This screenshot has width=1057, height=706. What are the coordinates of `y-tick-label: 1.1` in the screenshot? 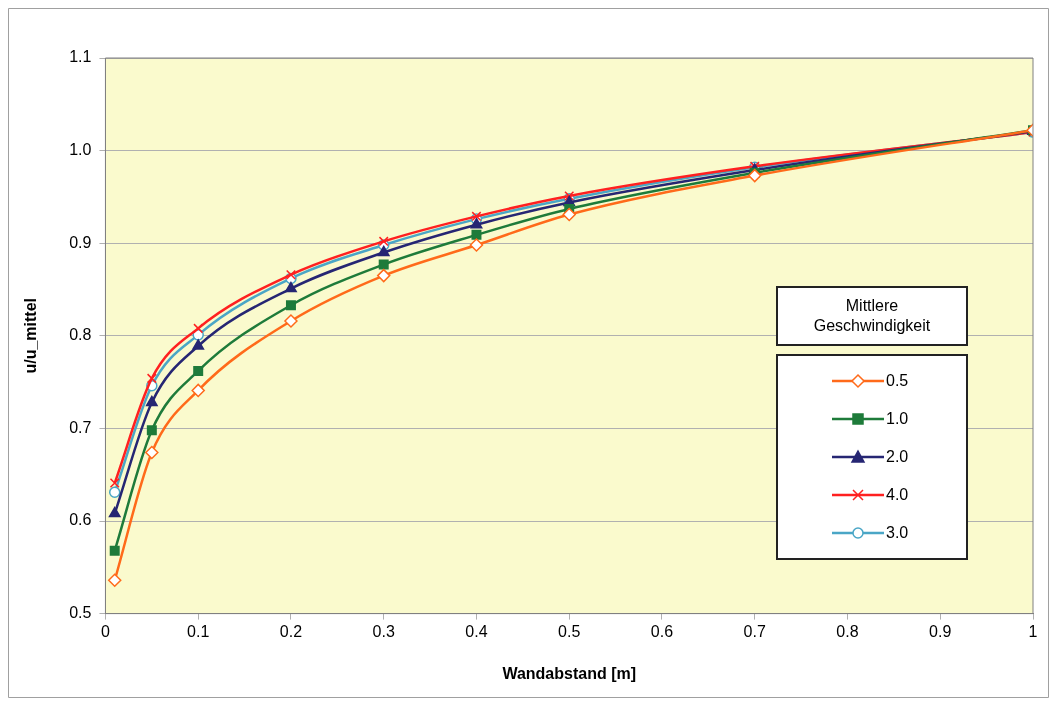 It's located at (80, 57).